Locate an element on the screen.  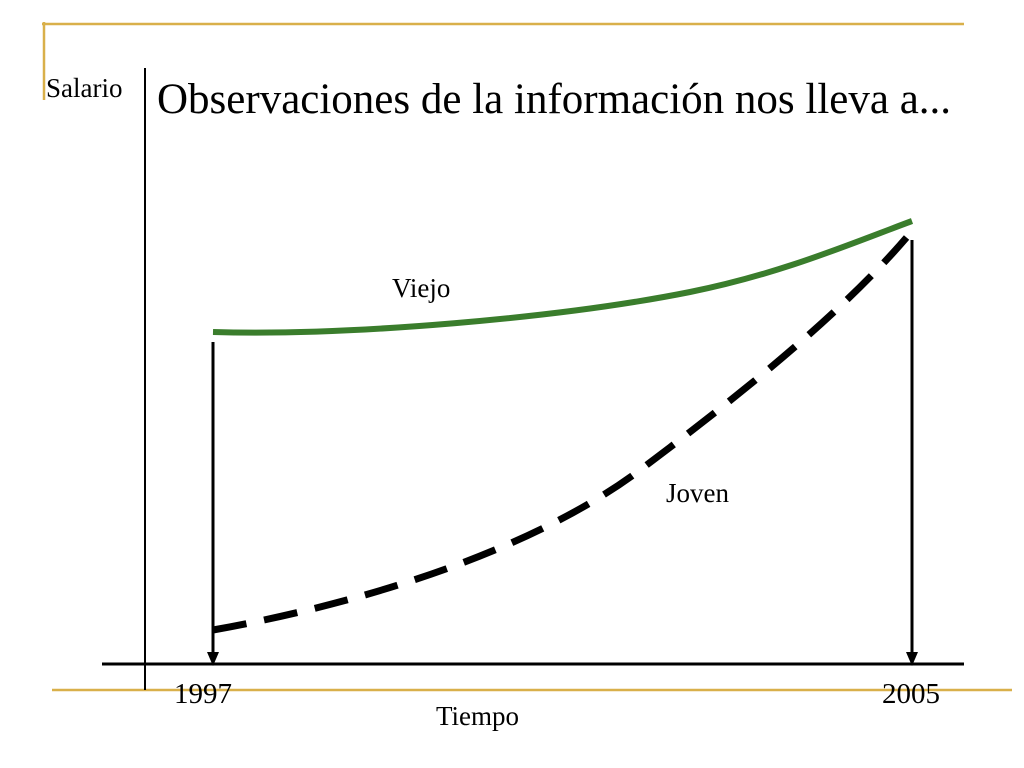
arrowhead-2005 is located at coordinates (912, 659).